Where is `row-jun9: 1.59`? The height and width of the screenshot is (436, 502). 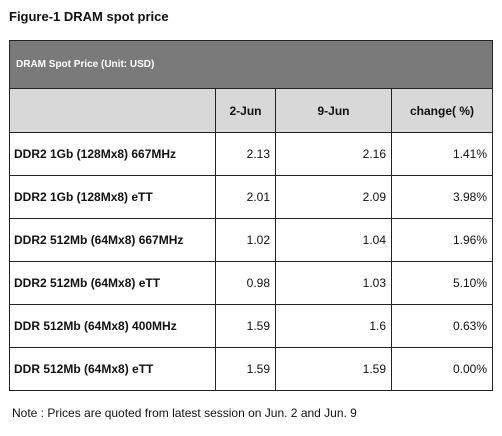
row-jun9: 1.59 is located at coordinates (333, 369).